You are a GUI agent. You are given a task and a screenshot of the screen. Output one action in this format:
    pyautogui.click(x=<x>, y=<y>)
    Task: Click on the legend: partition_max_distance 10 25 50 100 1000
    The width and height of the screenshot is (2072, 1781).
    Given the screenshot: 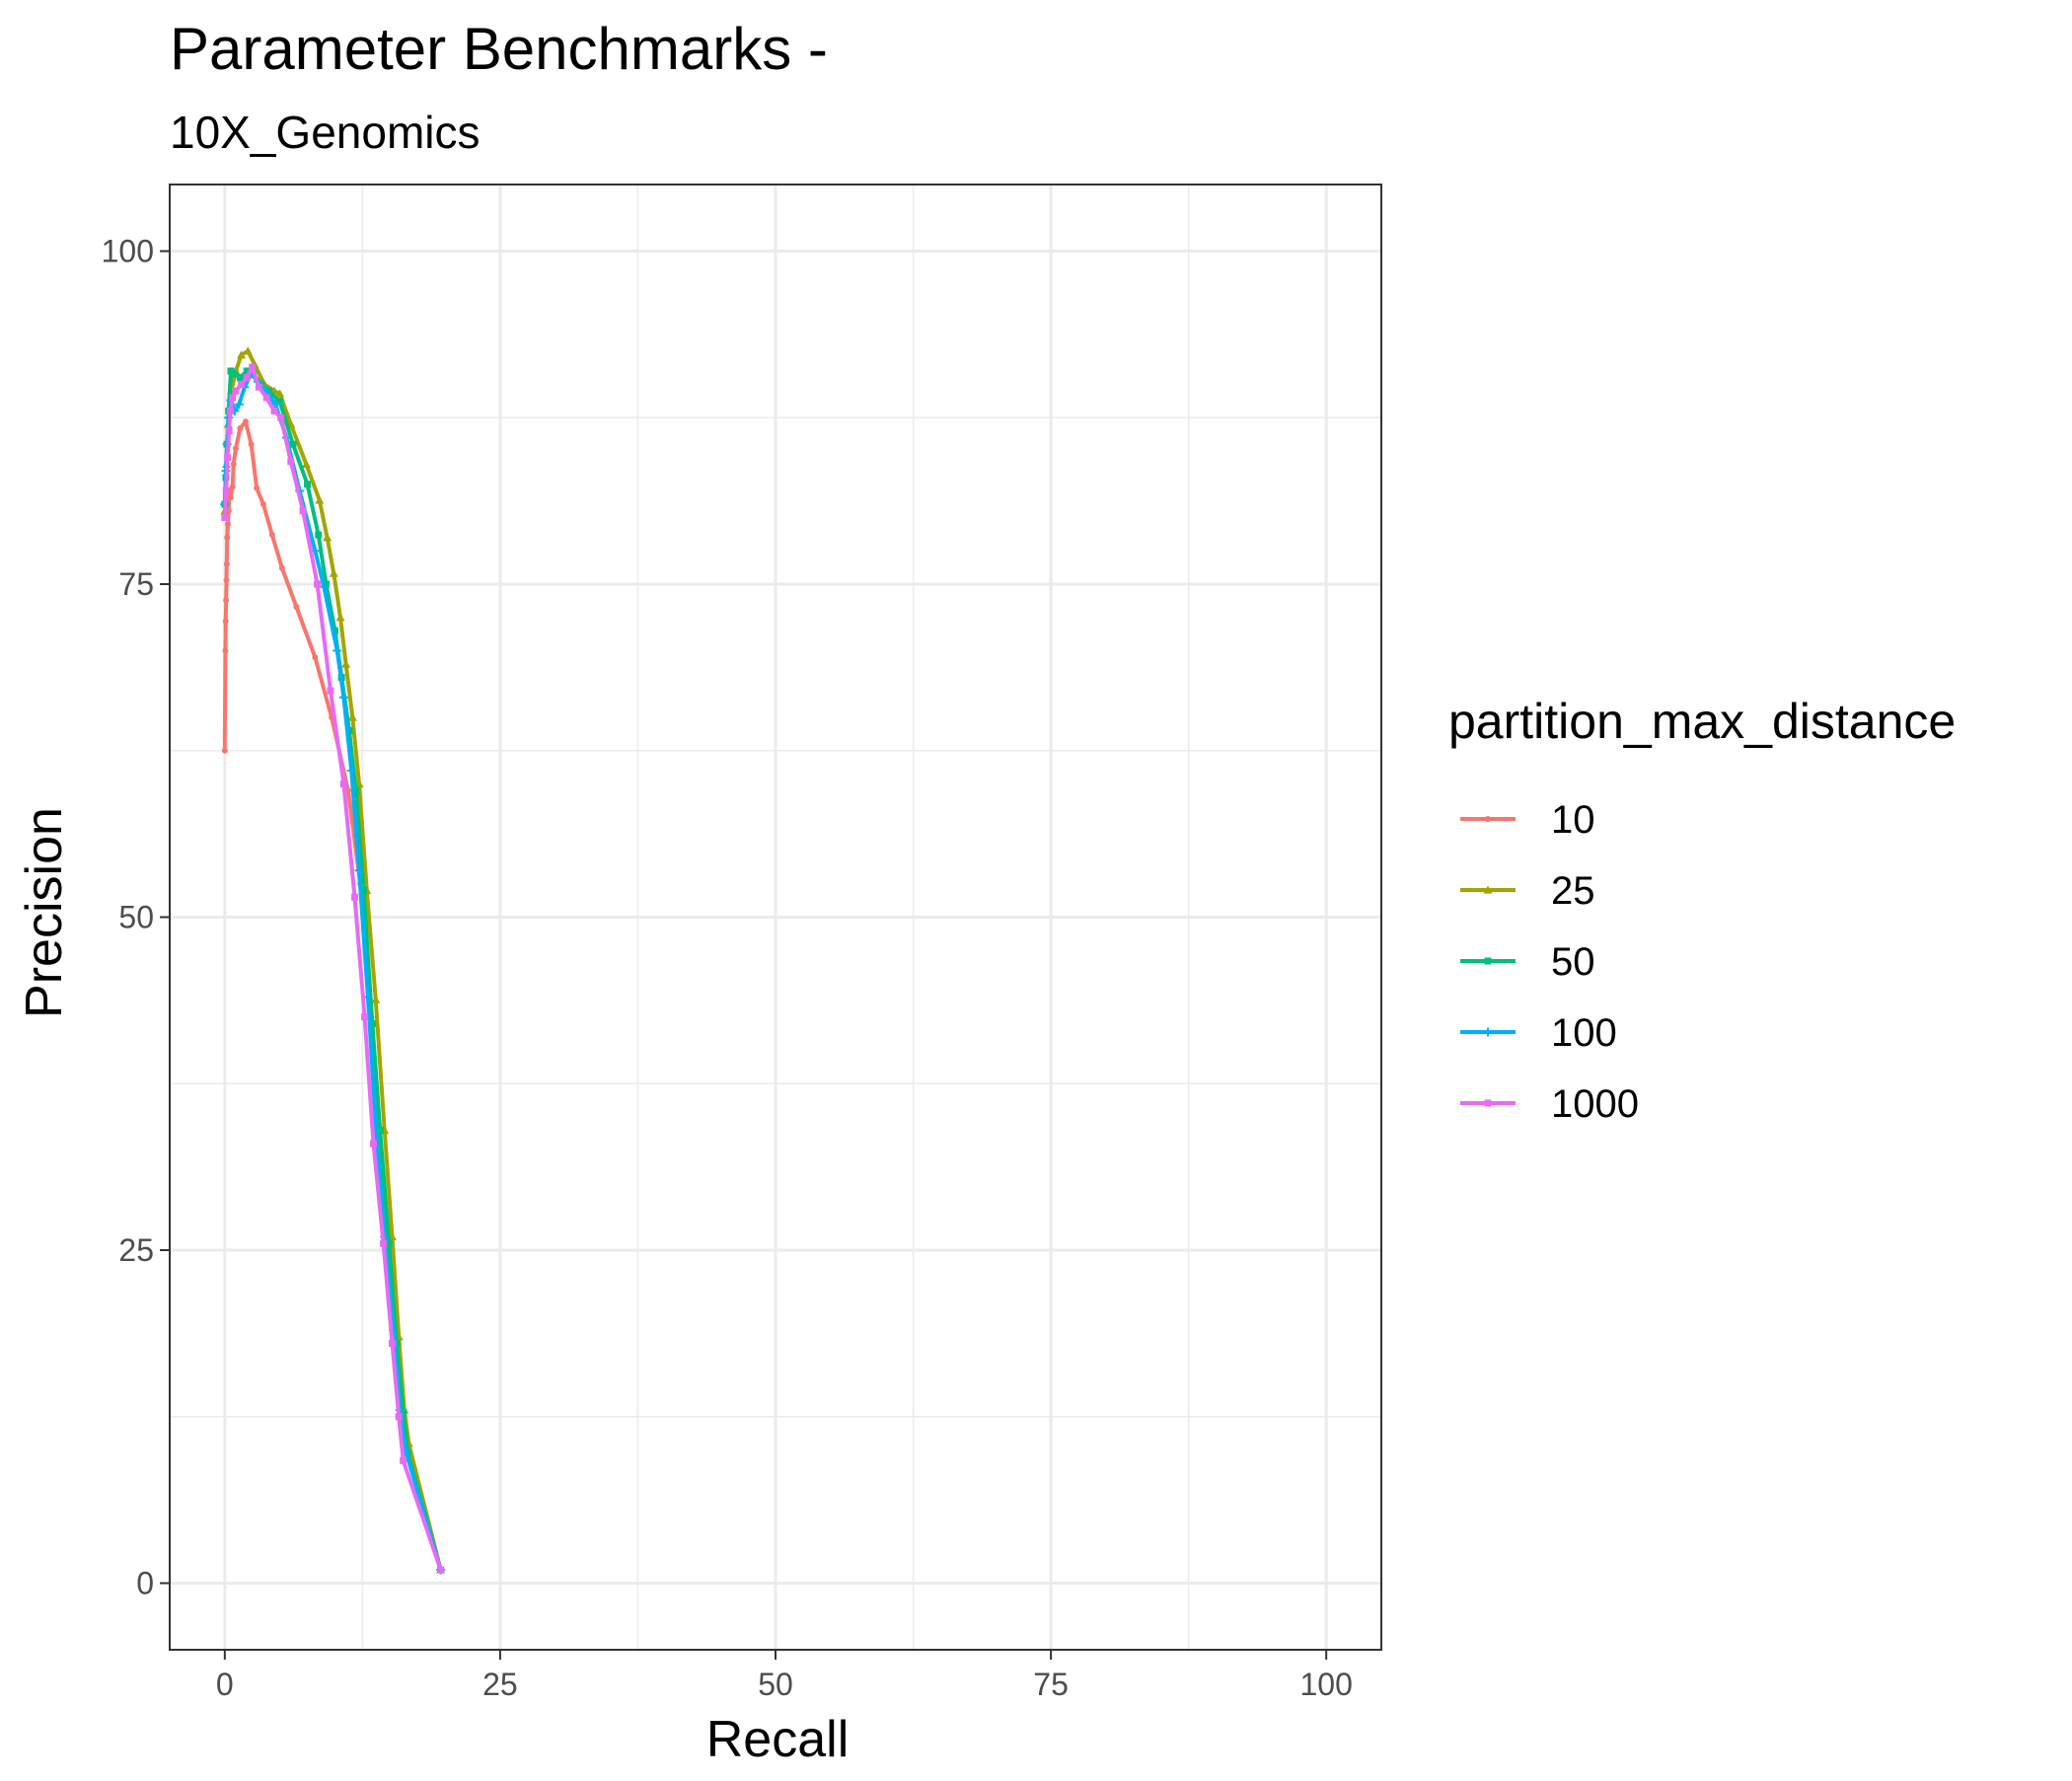 What is the action you would take?
    pyautogui.click(x=1702, y=910)
    